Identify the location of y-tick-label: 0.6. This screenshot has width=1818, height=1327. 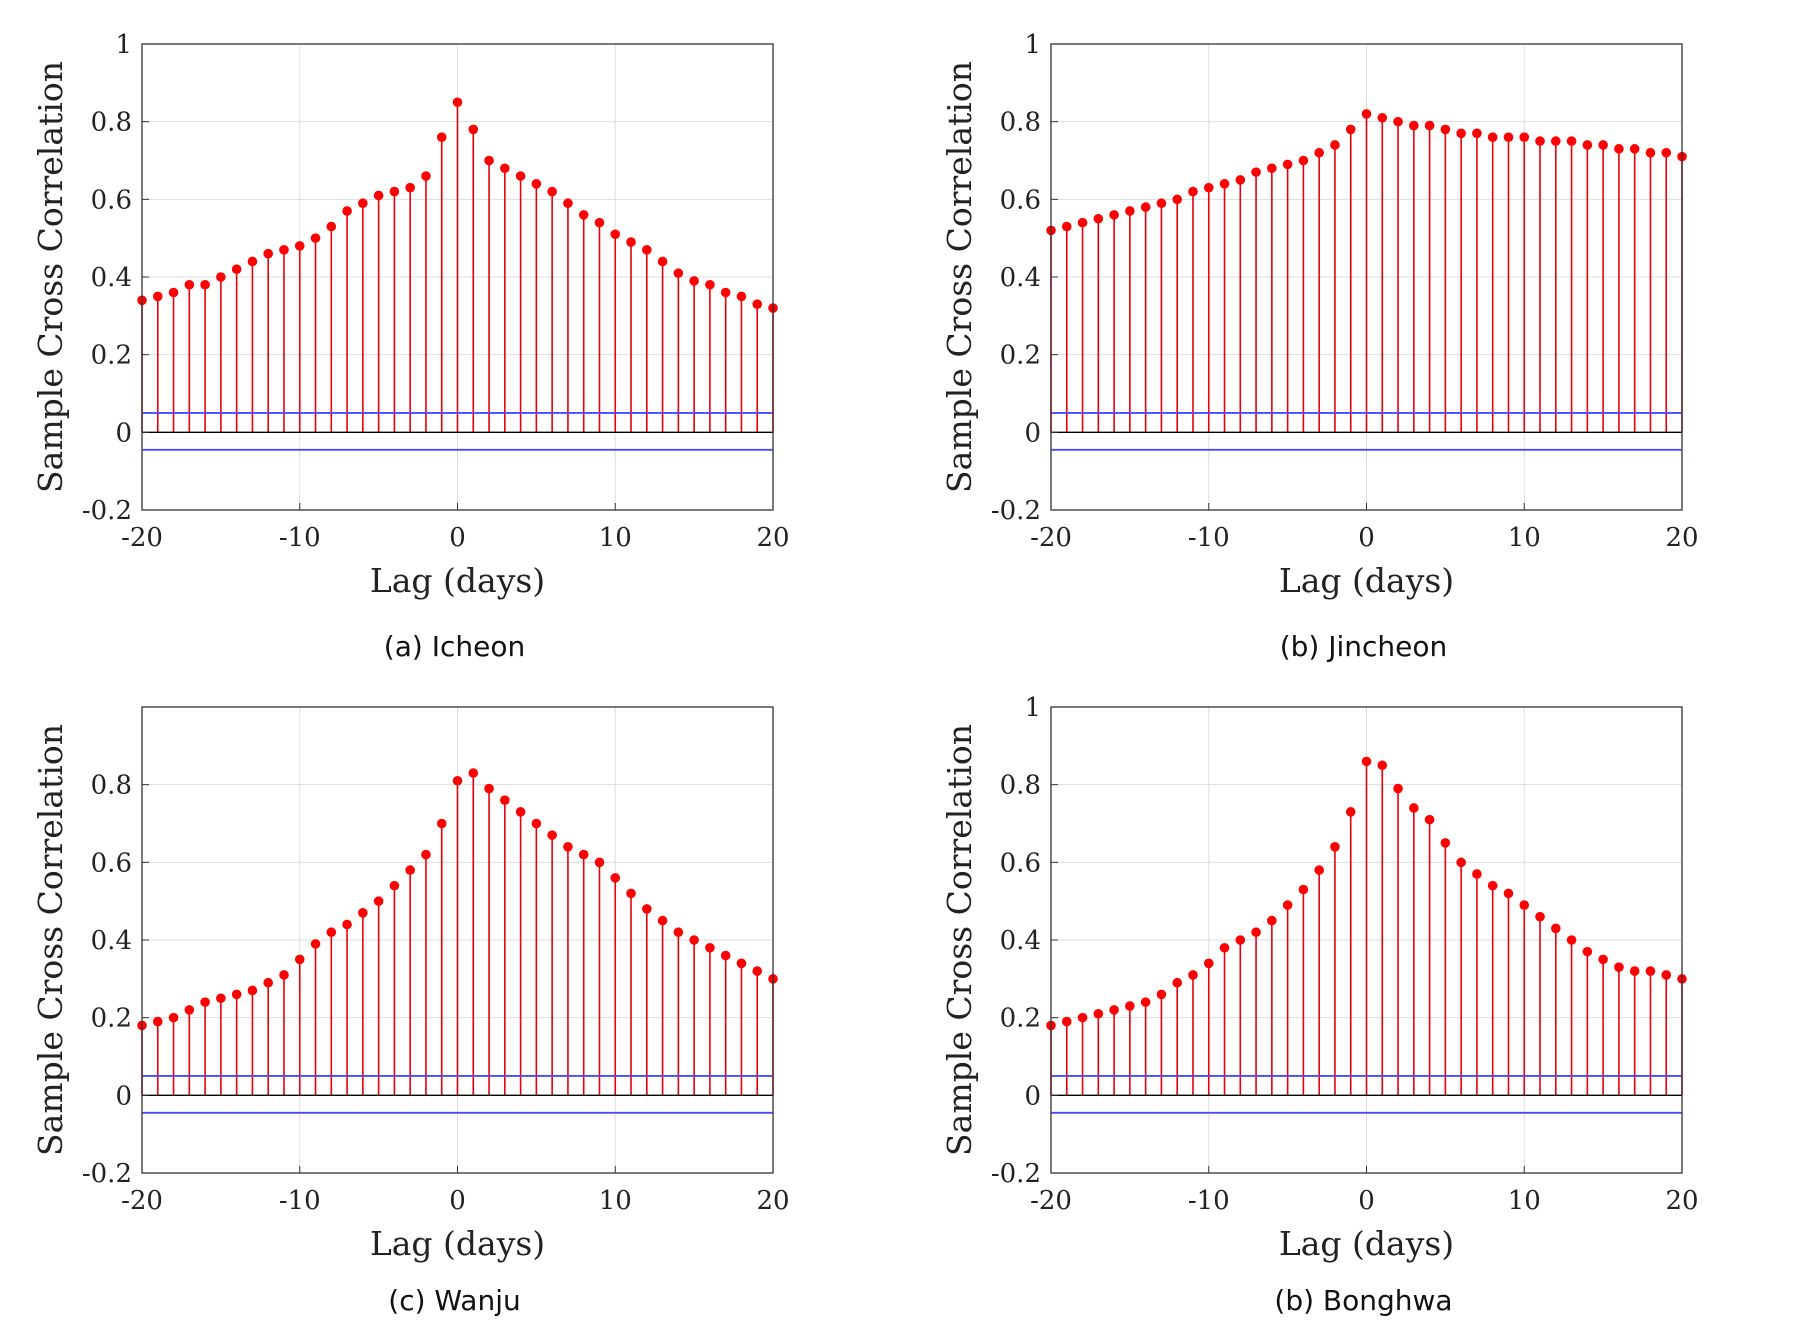
(1020, 200).